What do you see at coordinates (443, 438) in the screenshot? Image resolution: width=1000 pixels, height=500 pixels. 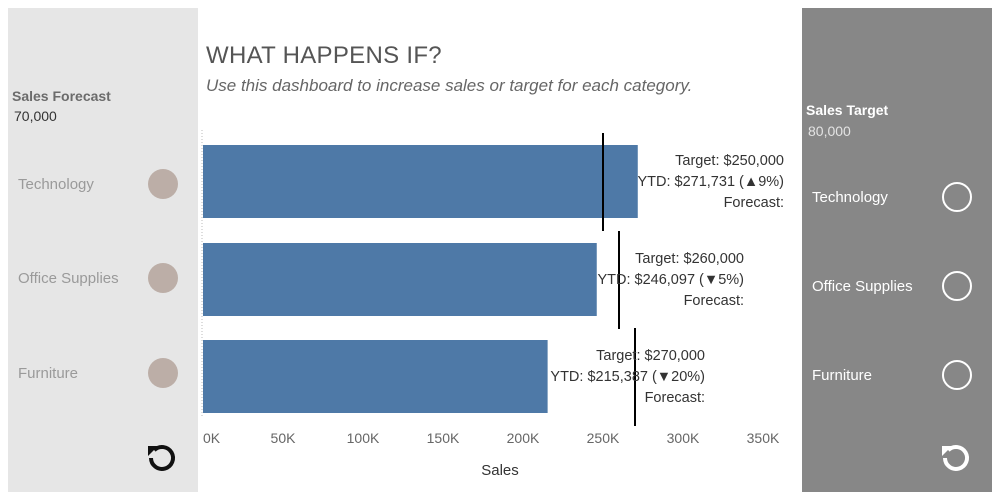 I see `x-tick-label: 150K` at bounding box center [443, 438].